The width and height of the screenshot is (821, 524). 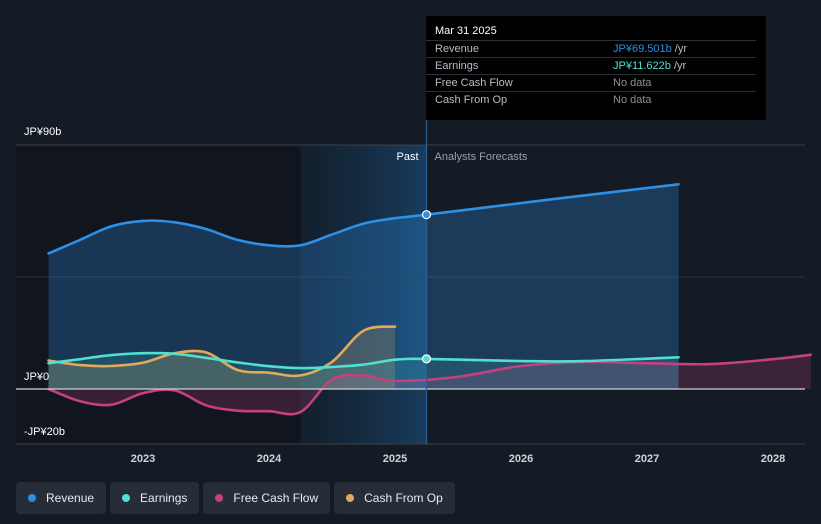 What do you see at coordinates (143, 459) in the screenshot?
I see `x-tick-label: 2023` at bounding box center [143, 459].